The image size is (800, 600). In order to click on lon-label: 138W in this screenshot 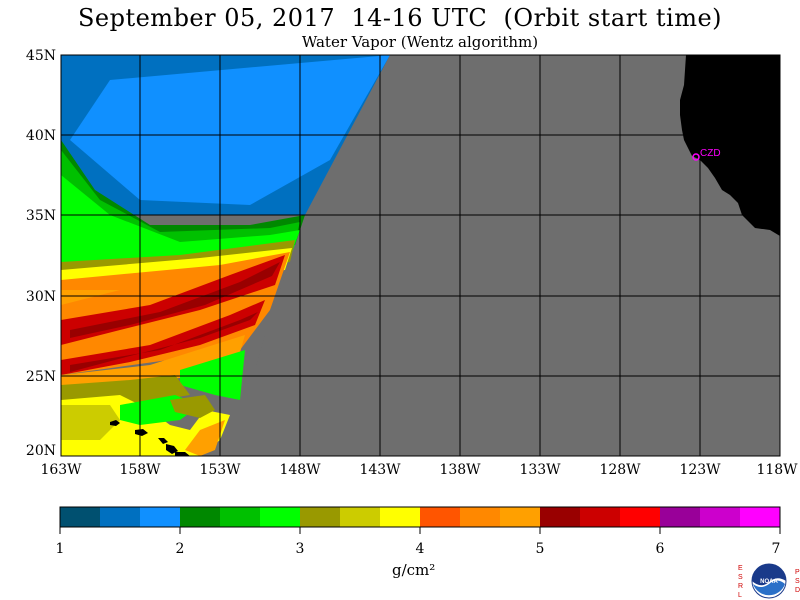, I will do `click(460, 470)`.